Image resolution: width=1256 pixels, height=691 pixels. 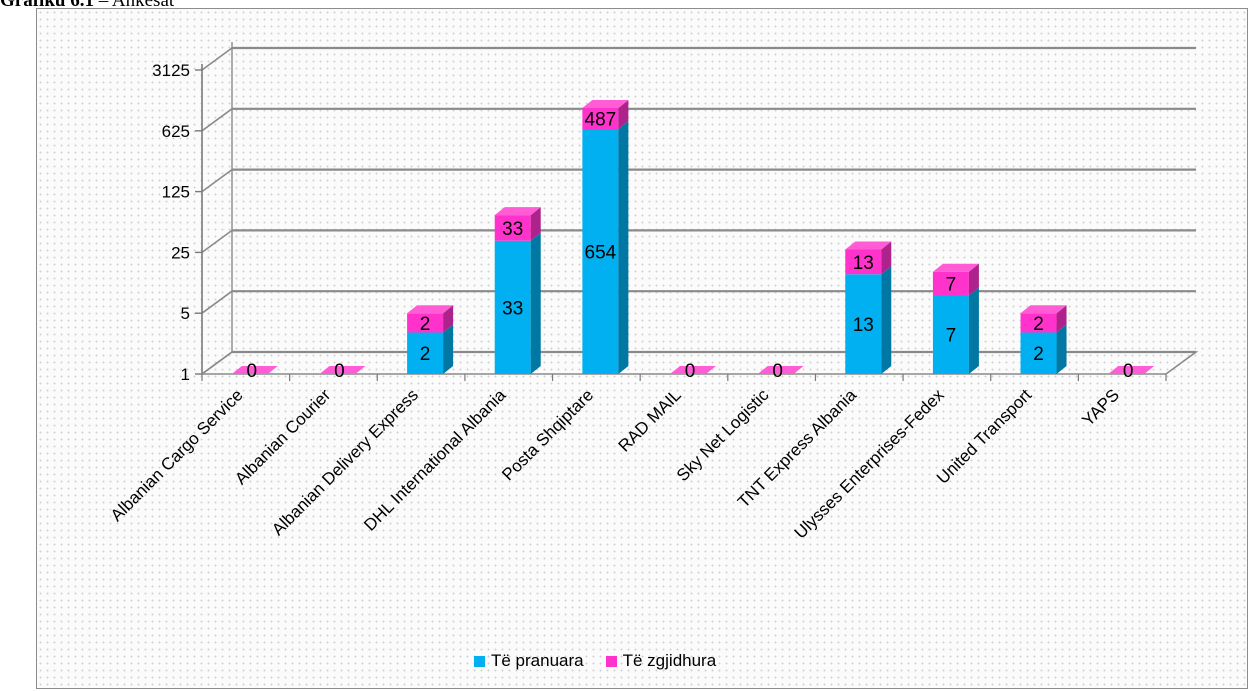 I want to click on x-tick-label: YAPS, so click(x=1100, y=407).